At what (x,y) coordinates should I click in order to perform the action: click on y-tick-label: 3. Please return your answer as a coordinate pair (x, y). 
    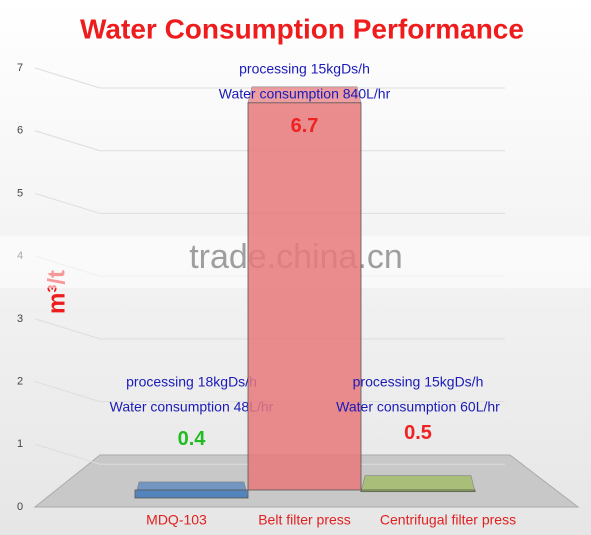
    Looking at the image, I should click on (20, 319).